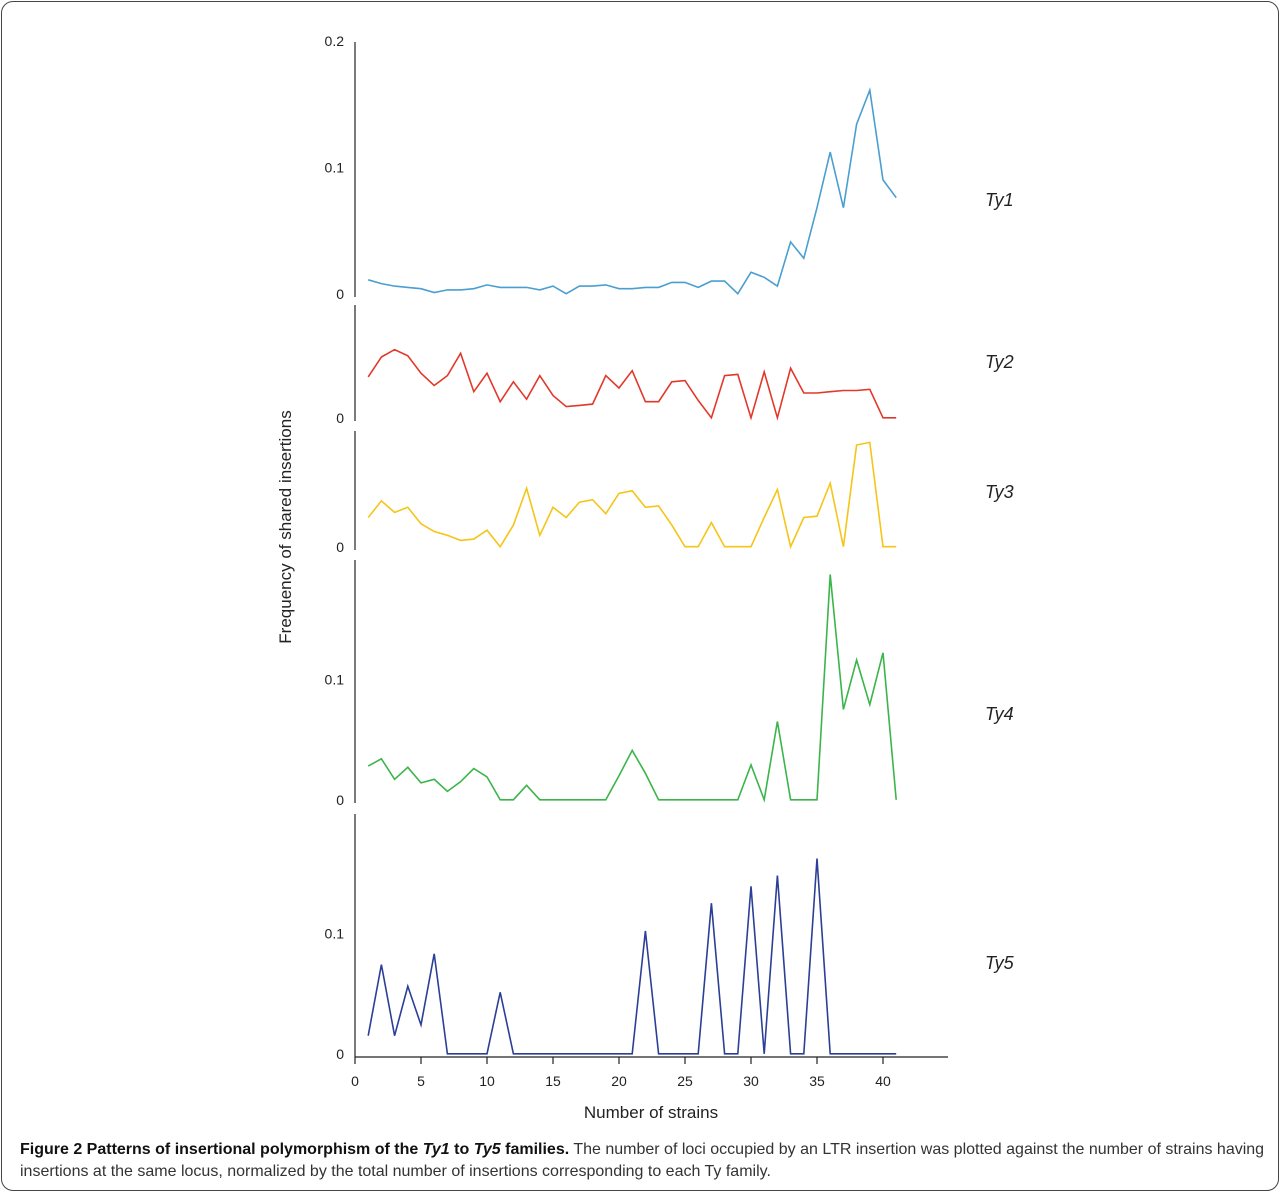 Image resolution: width=1282 pixels, height=1194 pixels. What do you see at coordinates (651, 1112) in the screenshot?
I see `x-axis-title: Number of strains` at bounding box center [651, 1112].